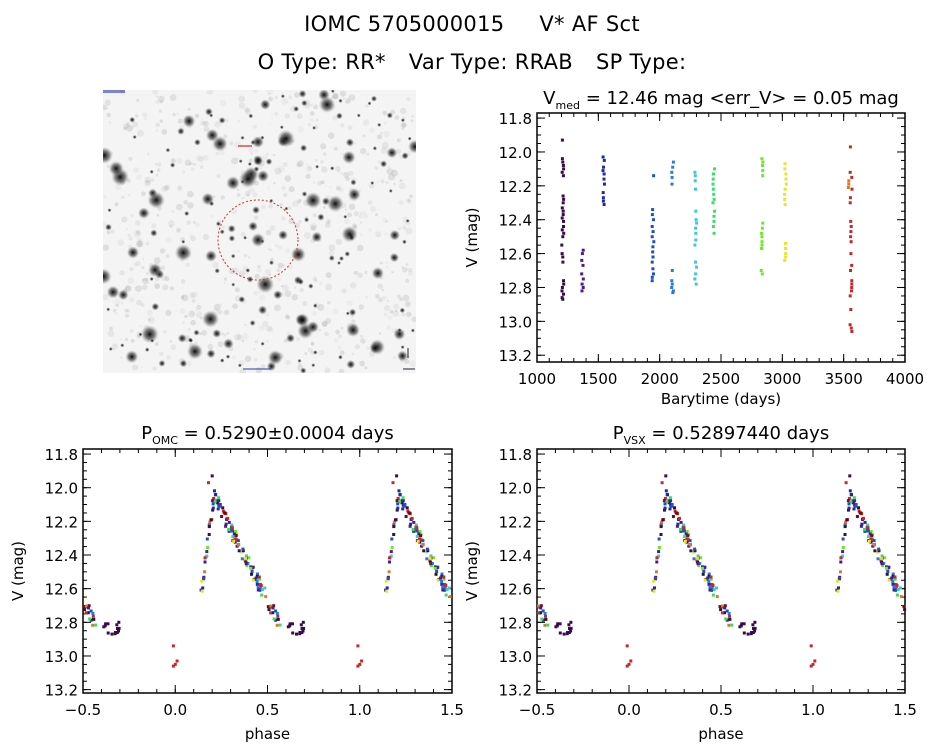 The image size is (944, 747). I want to click on bright-star, so click(155, 270).